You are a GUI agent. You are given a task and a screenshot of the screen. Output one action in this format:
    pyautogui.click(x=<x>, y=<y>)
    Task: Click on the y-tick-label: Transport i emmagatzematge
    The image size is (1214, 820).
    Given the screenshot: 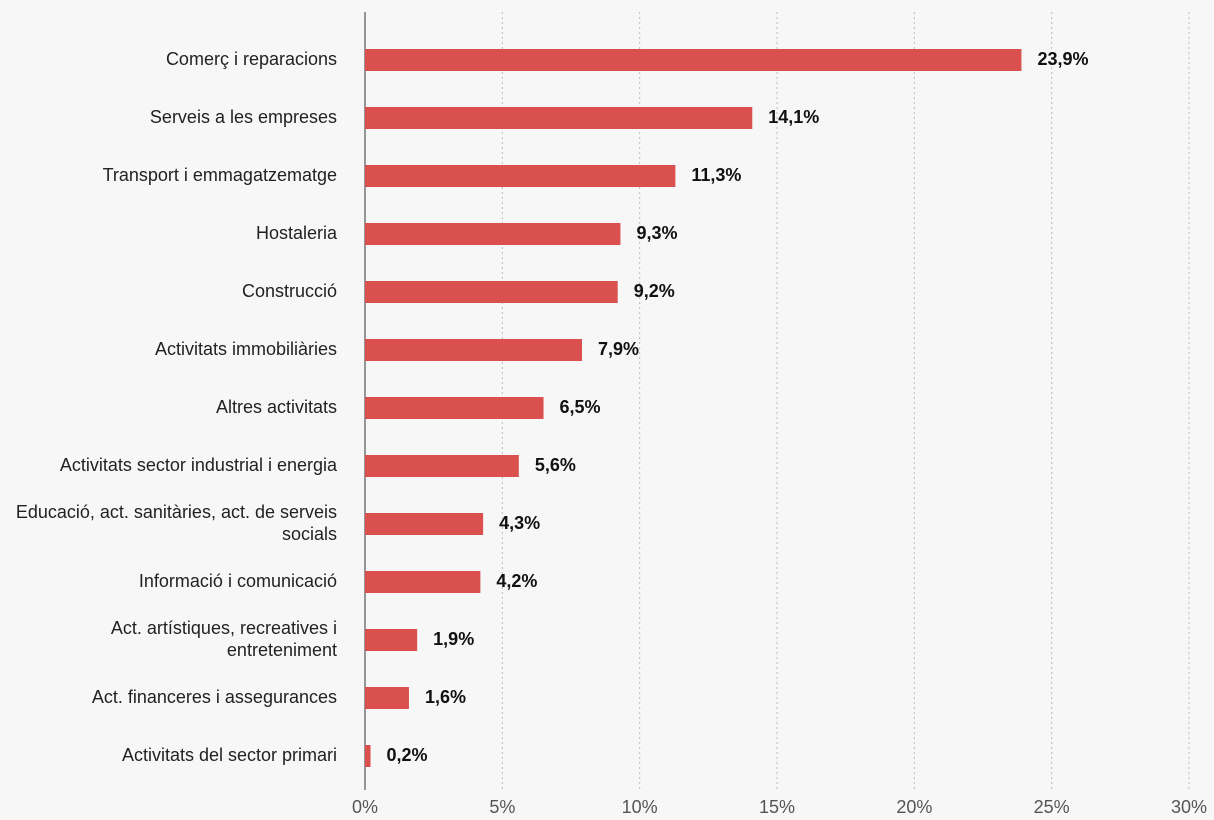 What is the action you would take?
    pyautogui.click(x=220, y=175)
    